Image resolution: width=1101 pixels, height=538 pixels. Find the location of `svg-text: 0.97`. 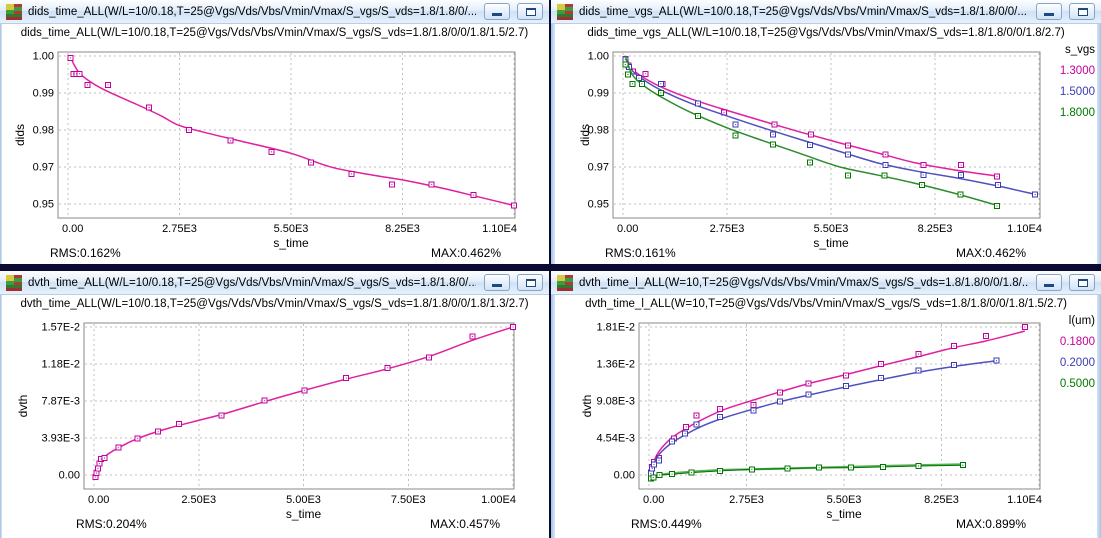

svg-text: 0.97 is located at coordinates (43, 168).